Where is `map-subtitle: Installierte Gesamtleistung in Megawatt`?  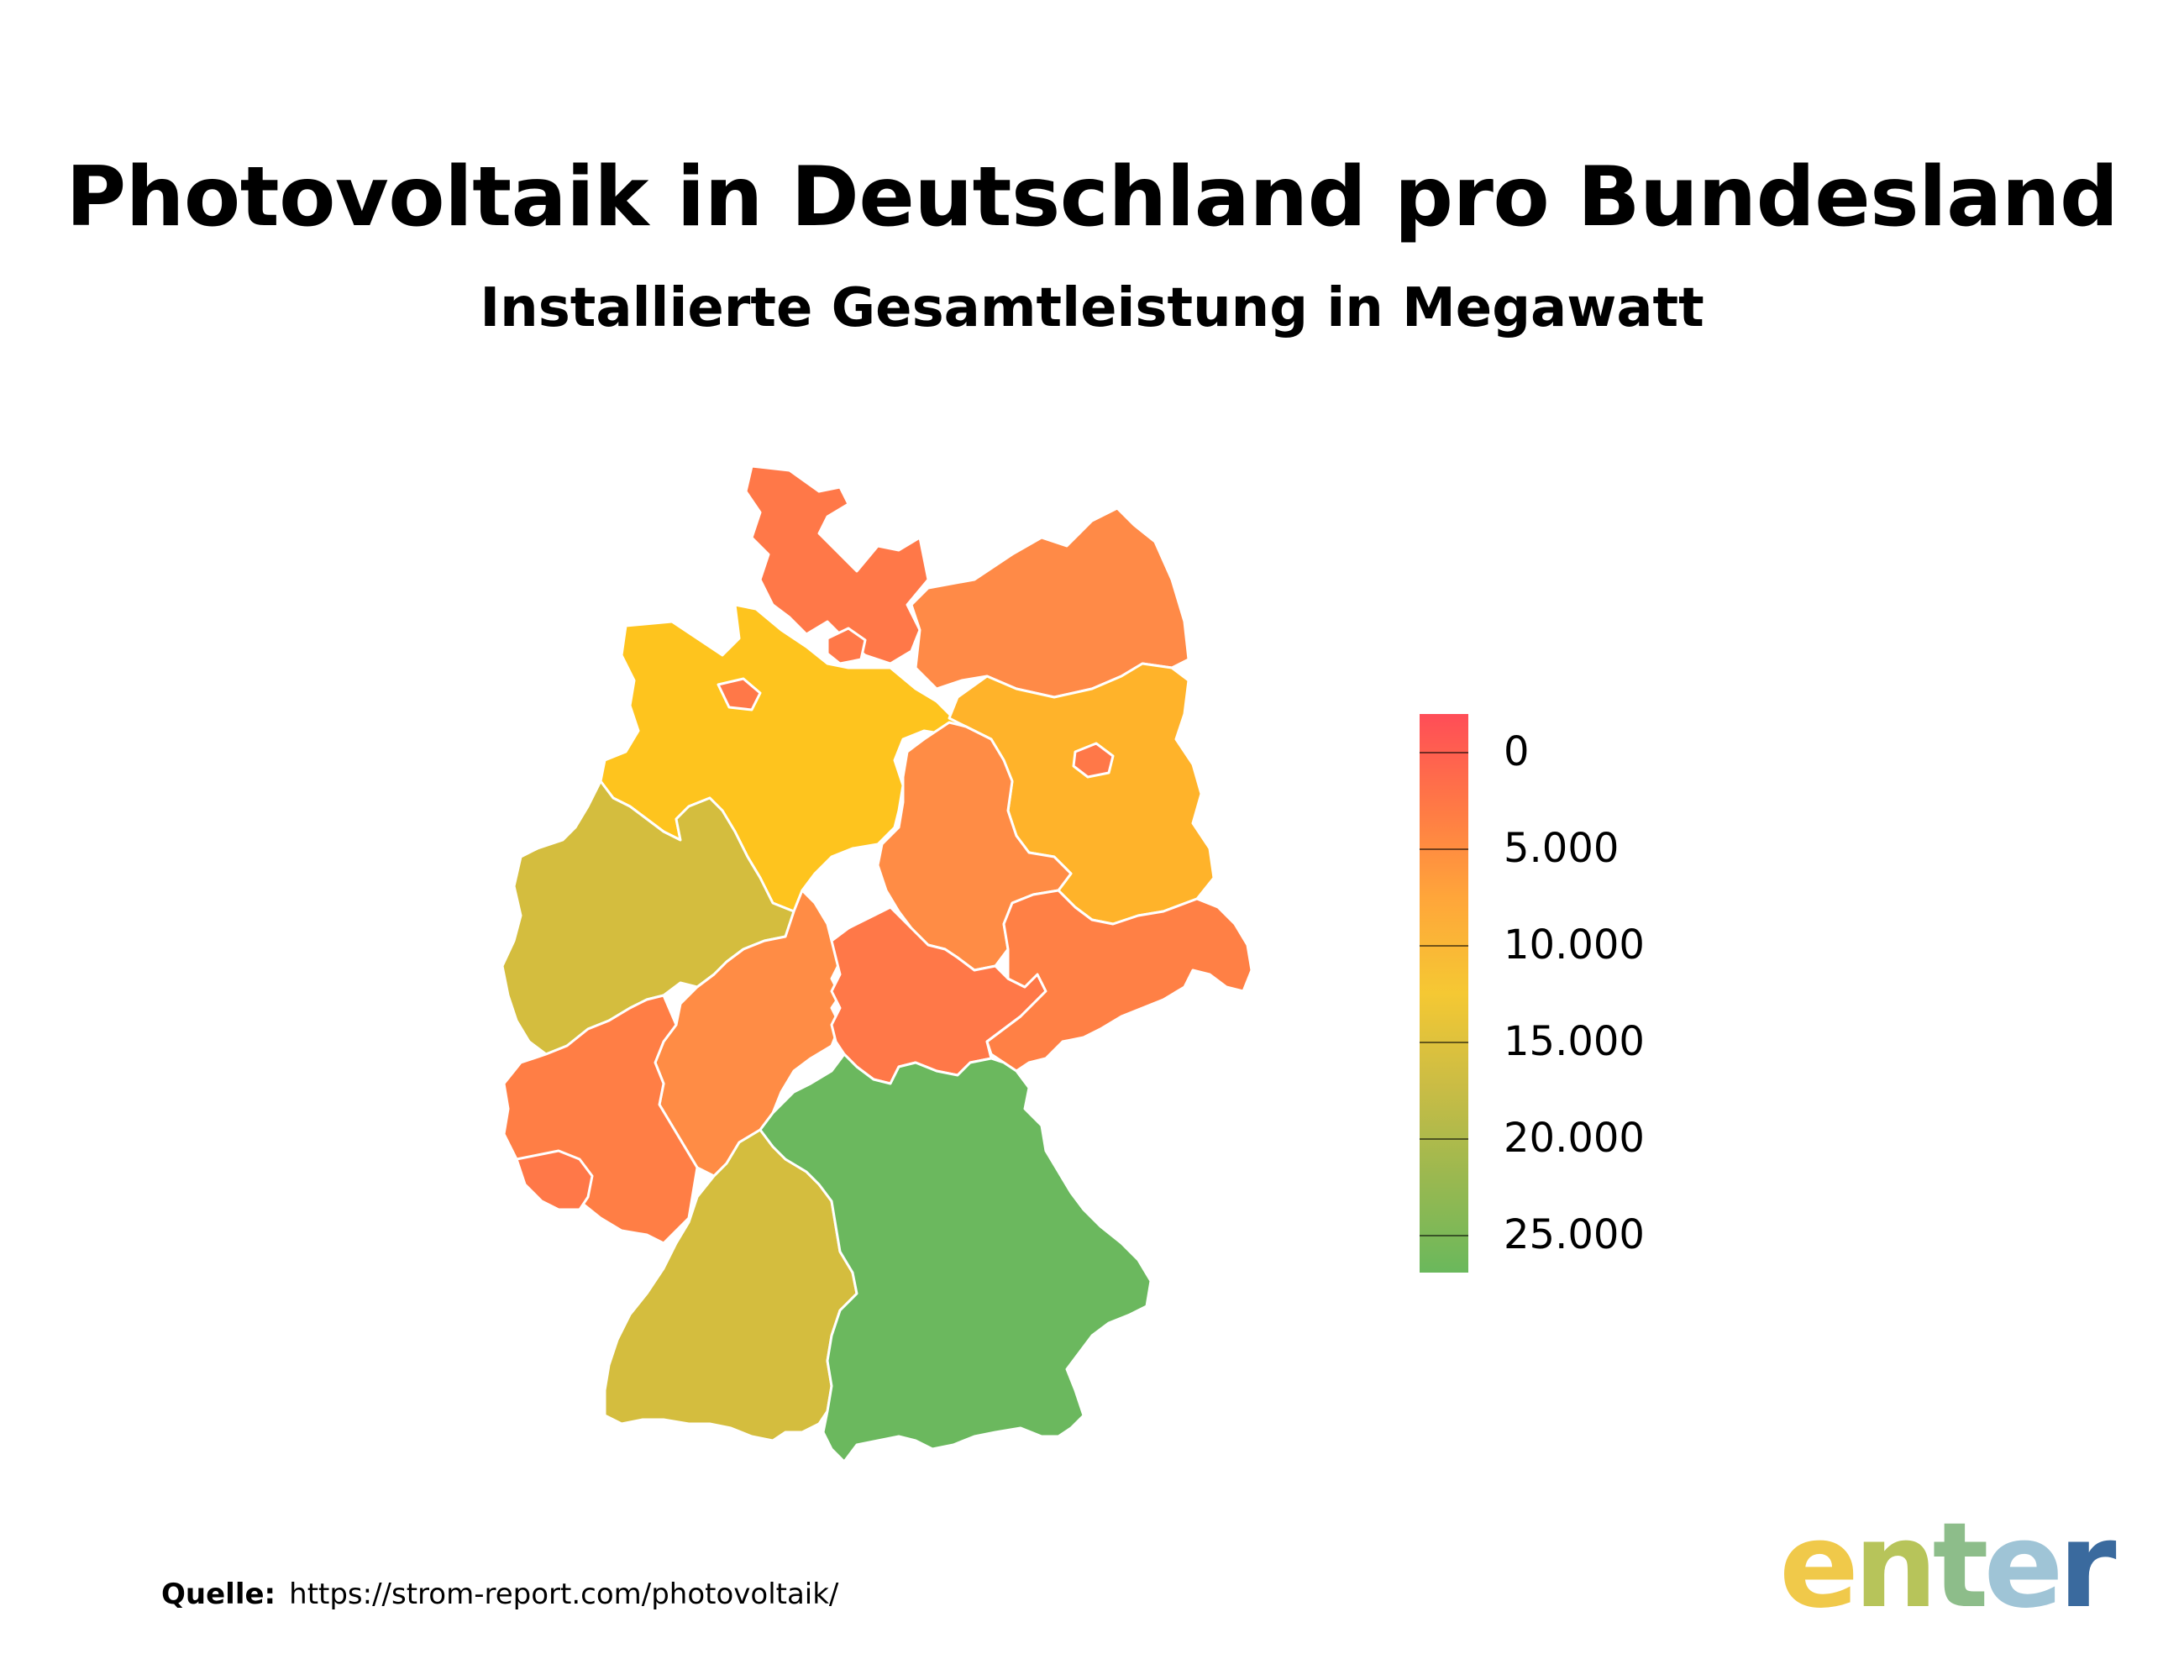 map-subtitle: Installierte Gesamtleistung in Megawatt is located at coordinates (1092, 308).